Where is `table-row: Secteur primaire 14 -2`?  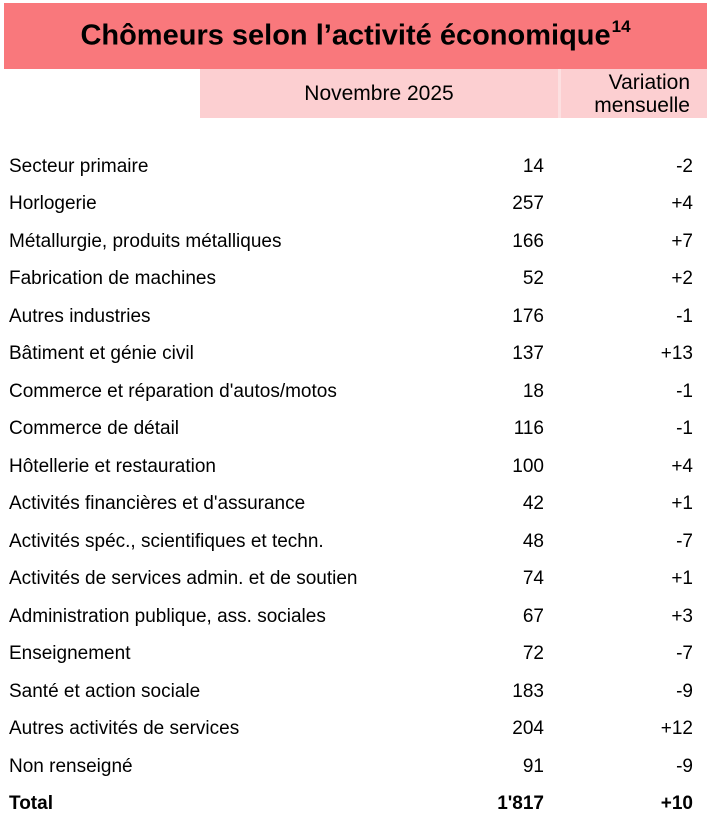
table-row: Secteur primaire 14 -2 is located at coordinates (356, 167).